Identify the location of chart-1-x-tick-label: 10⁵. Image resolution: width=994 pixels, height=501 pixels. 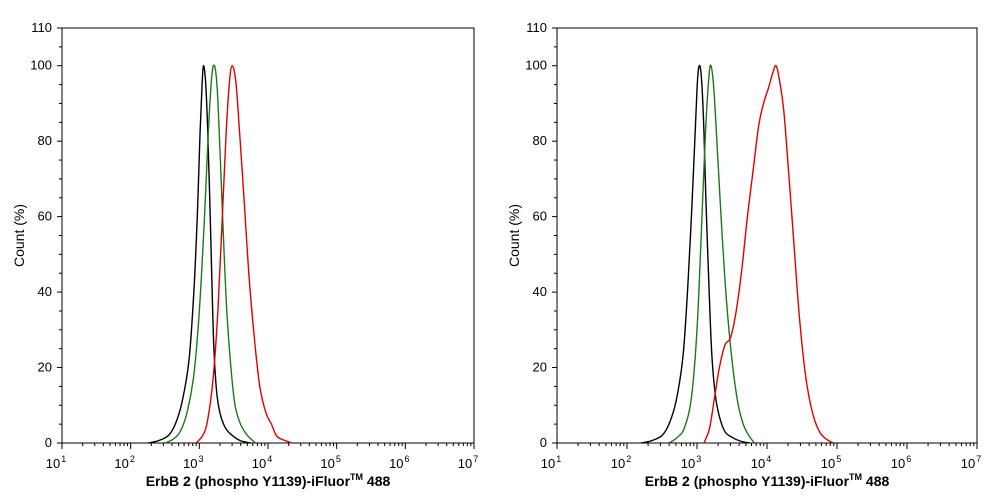
(330, 462).